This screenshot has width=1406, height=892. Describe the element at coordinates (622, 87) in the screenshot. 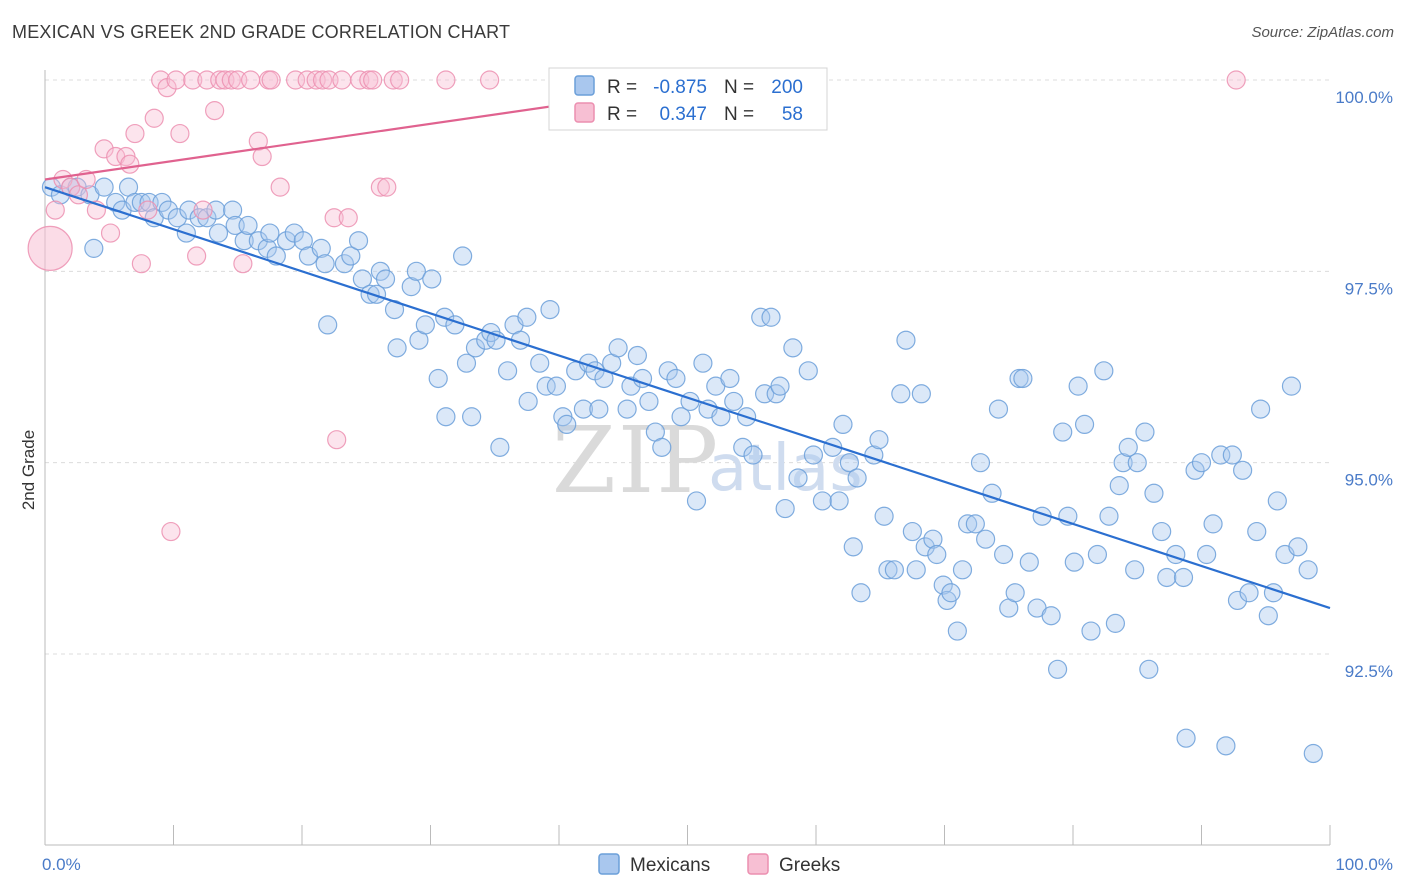

I see `stats-r-label-1: R =` at that location.